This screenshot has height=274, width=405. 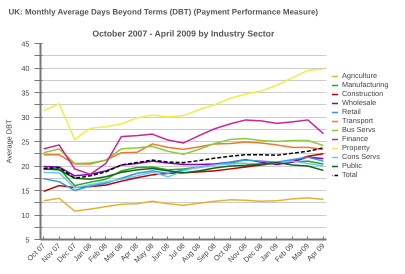 I want to click on chart-title: UK: Monthly Average Days Beyond Terms (DBT) (Payment Performance Measure), so click(x=163, y=12).